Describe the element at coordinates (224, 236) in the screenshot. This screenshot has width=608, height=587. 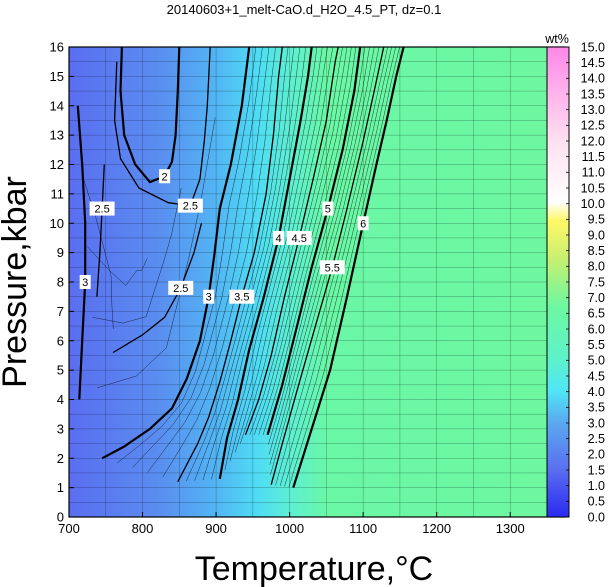
I see `contour-labels: 2 2.5 2.5 2.5 3 3 3.5 4 4.5 5 5.5 6` at that location.